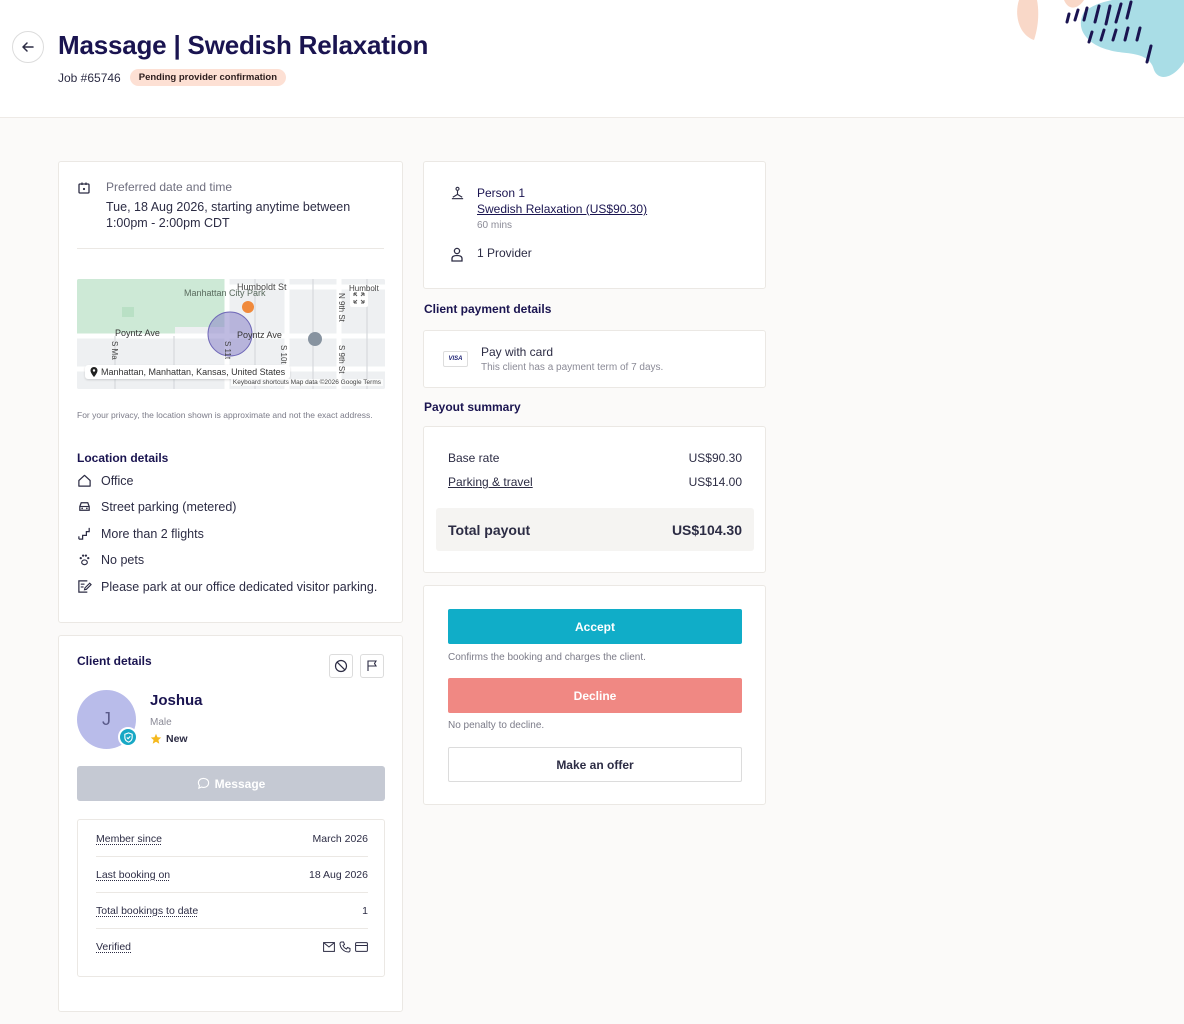 The image size is (1184, 1024). I want to click on page-title: Massage | Swedish Relaxation, so click(243, 45).